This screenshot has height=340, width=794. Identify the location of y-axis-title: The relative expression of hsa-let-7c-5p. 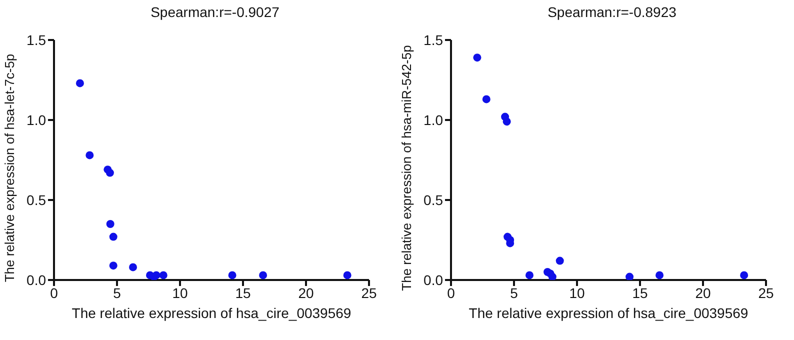
(9, 168).